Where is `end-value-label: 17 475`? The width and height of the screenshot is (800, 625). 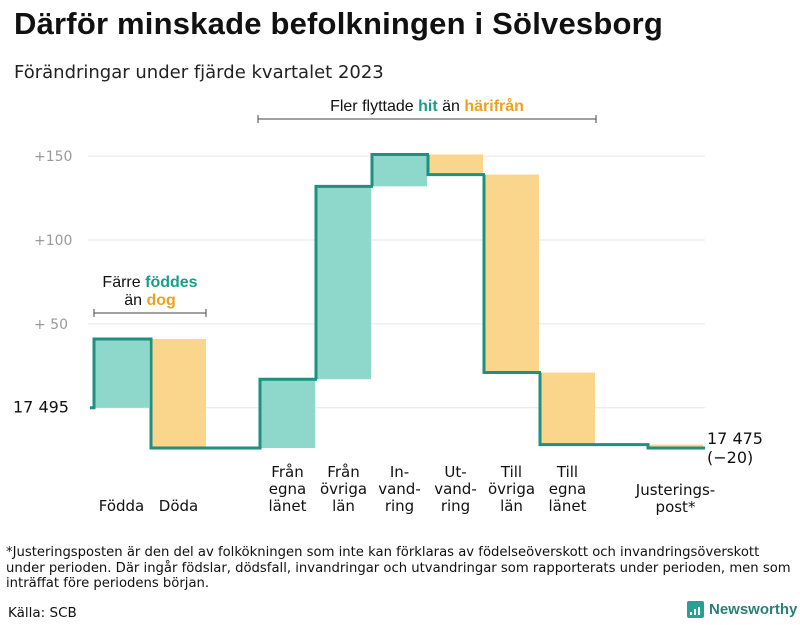 end-value-label: 17 475 is located at coordinates (735, 438).